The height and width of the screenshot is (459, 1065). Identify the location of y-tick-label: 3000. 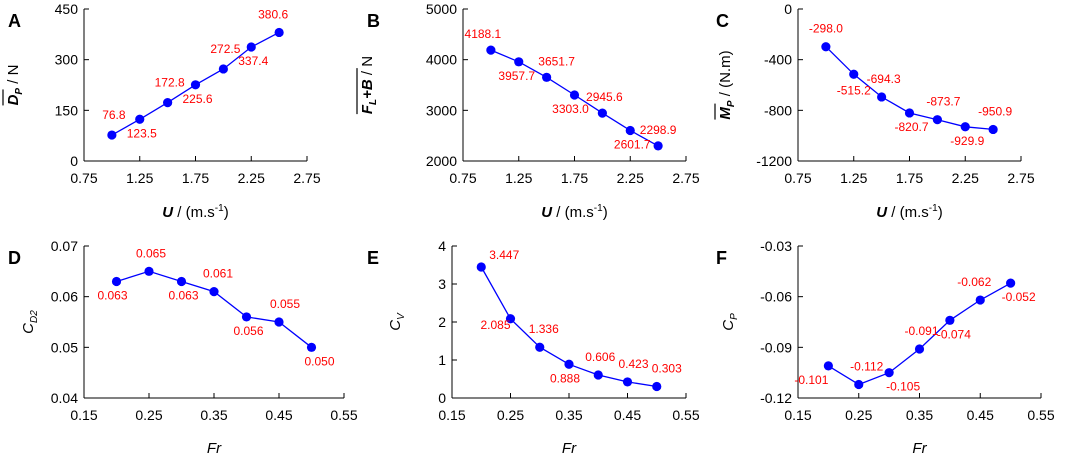
(441, 110).